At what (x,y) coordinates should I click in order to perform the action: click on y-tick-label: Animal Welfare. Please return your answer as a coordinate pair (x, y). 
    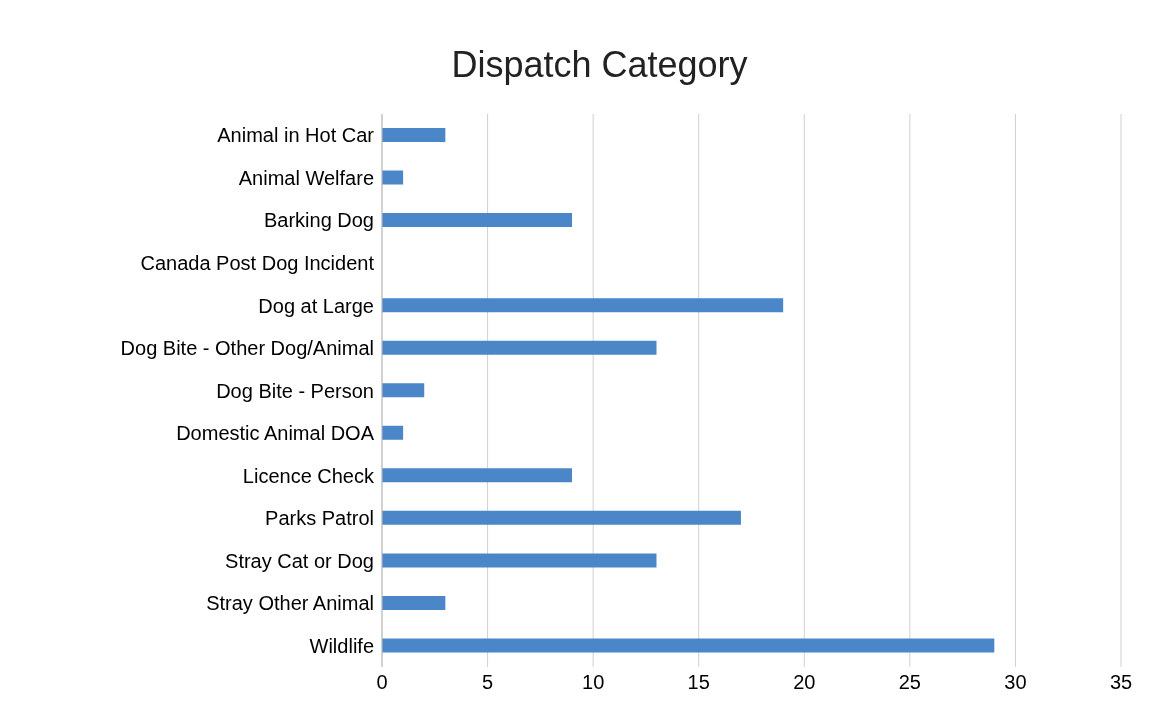
    Looking at the image, I should click on (306, 177).